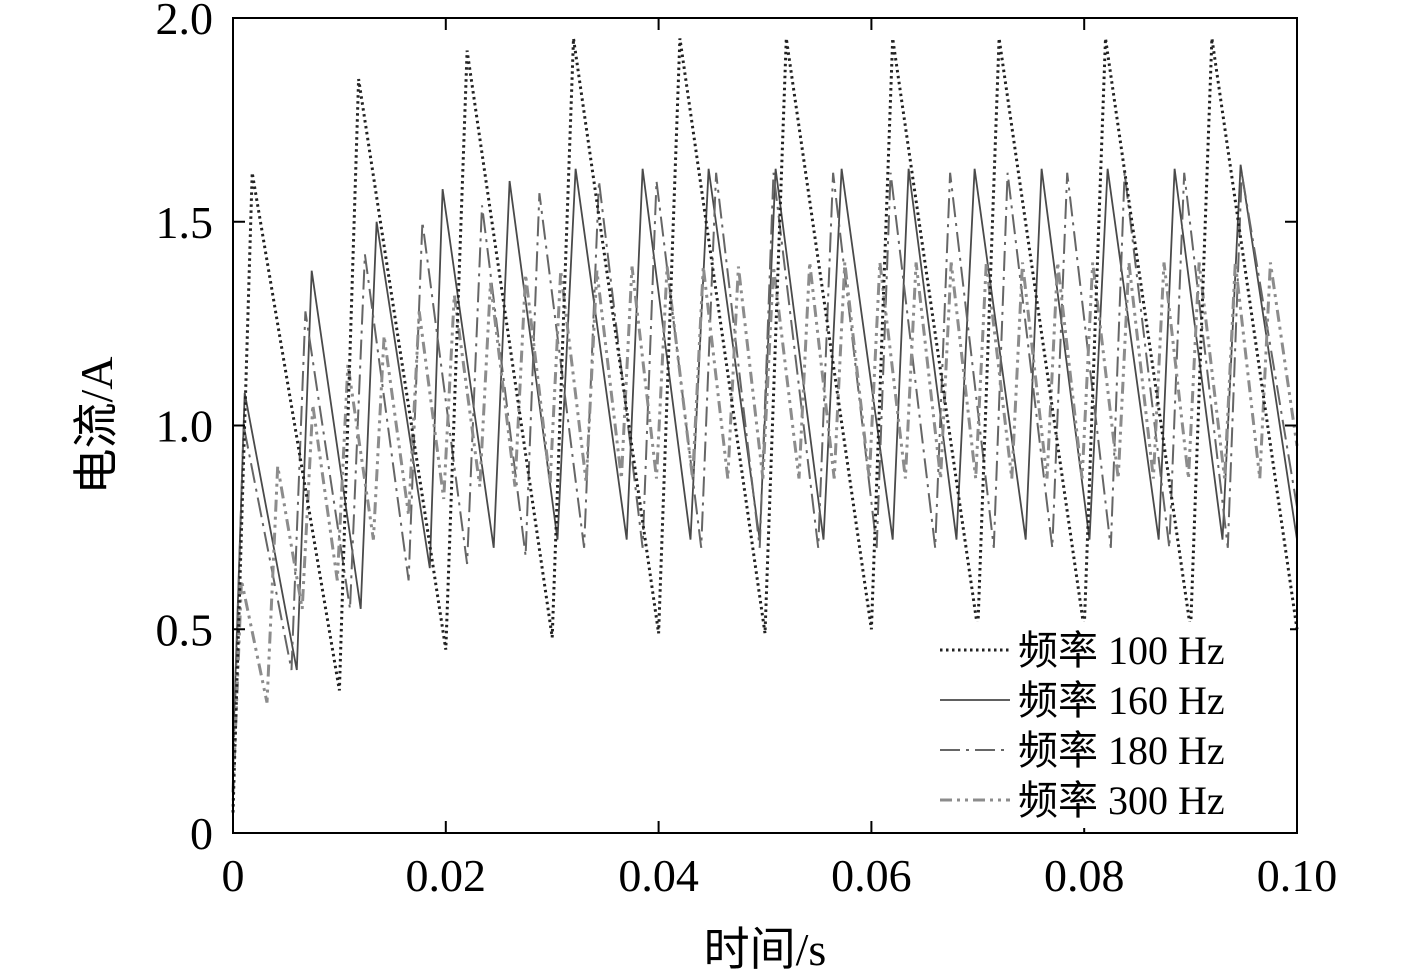 The height and width of the screenshot is (980, 1417). I want to click on y-tick-label: 0.5, so click(185, 629).